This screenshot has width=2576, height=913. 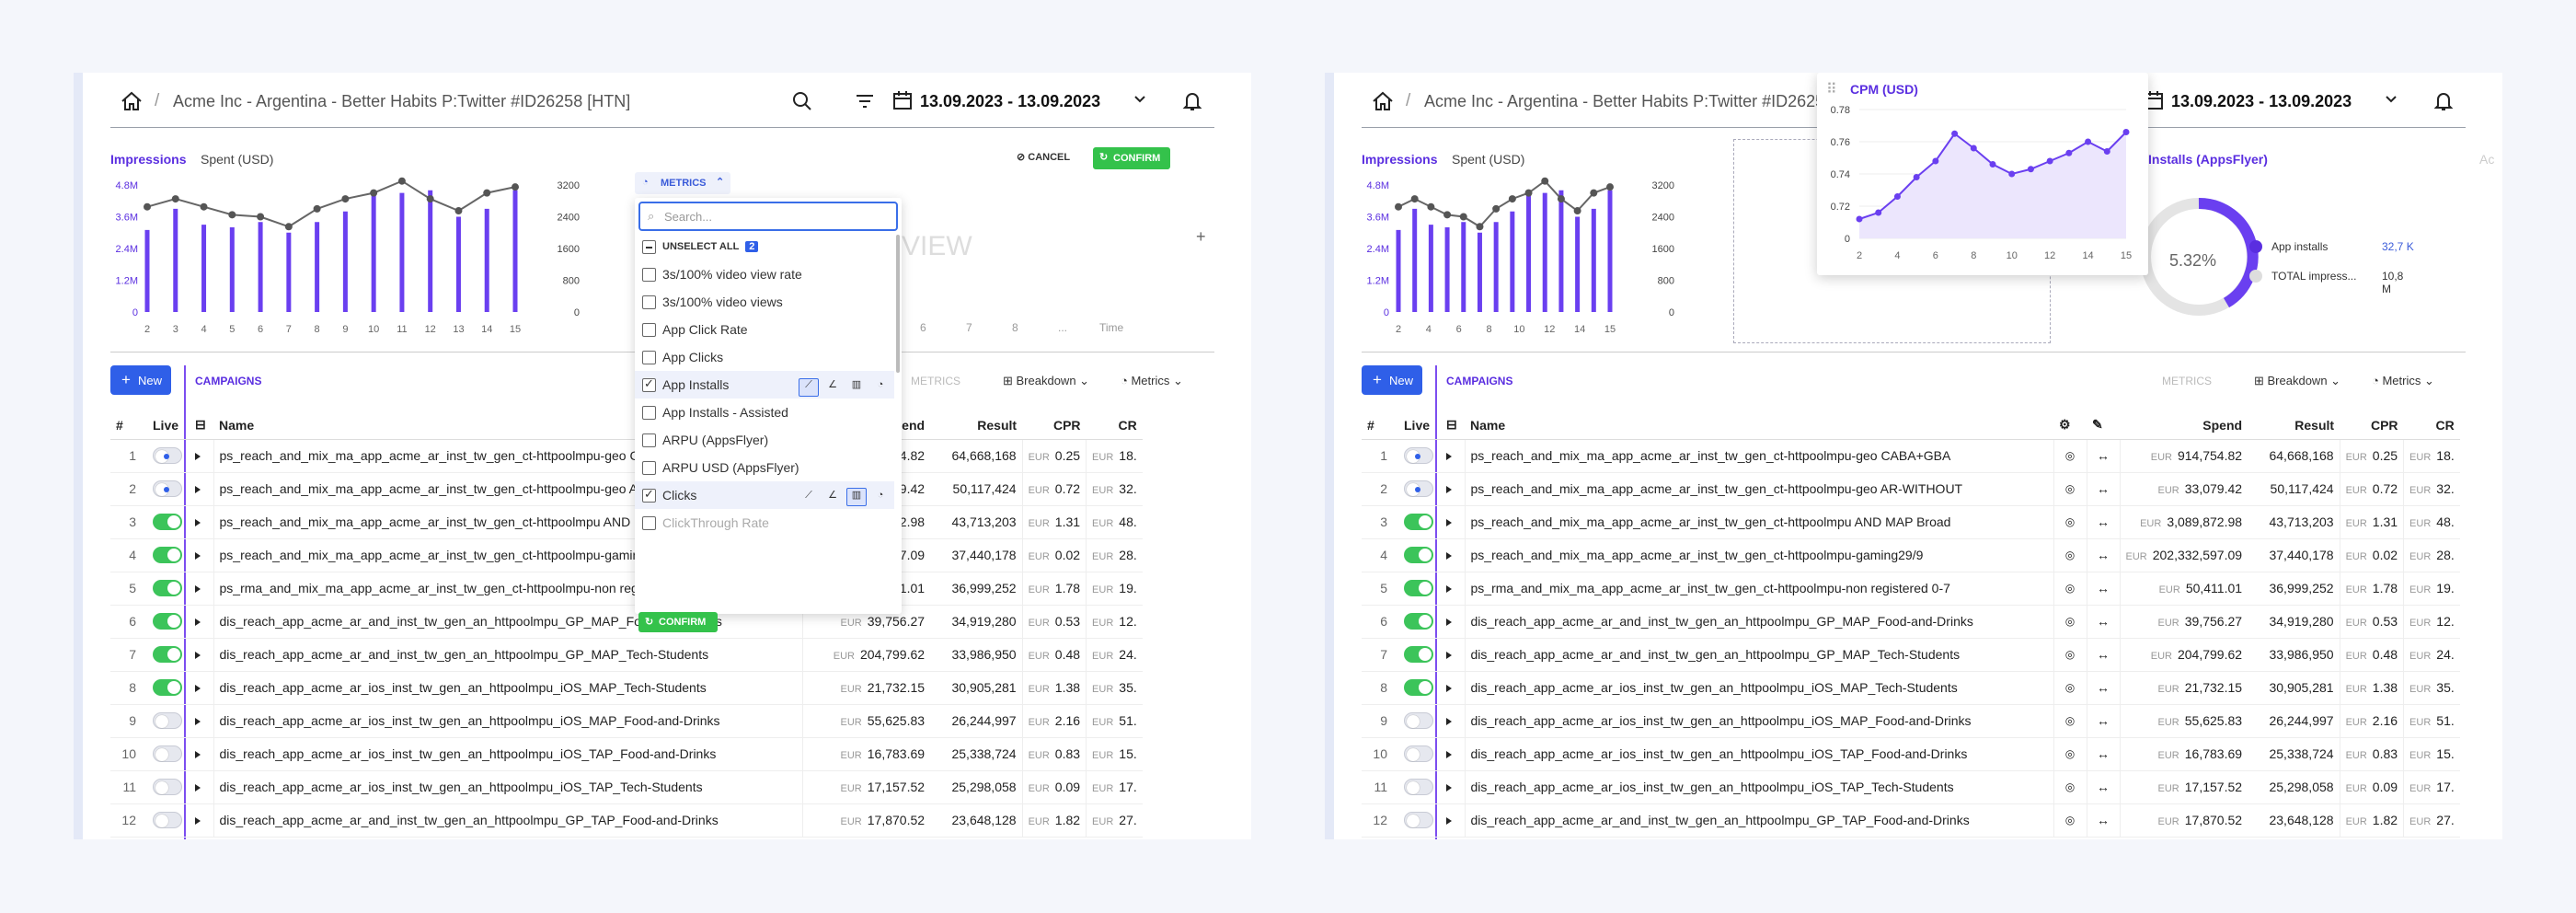 I want to click on col-cpr: CPR, so click(x=1054, y=425).